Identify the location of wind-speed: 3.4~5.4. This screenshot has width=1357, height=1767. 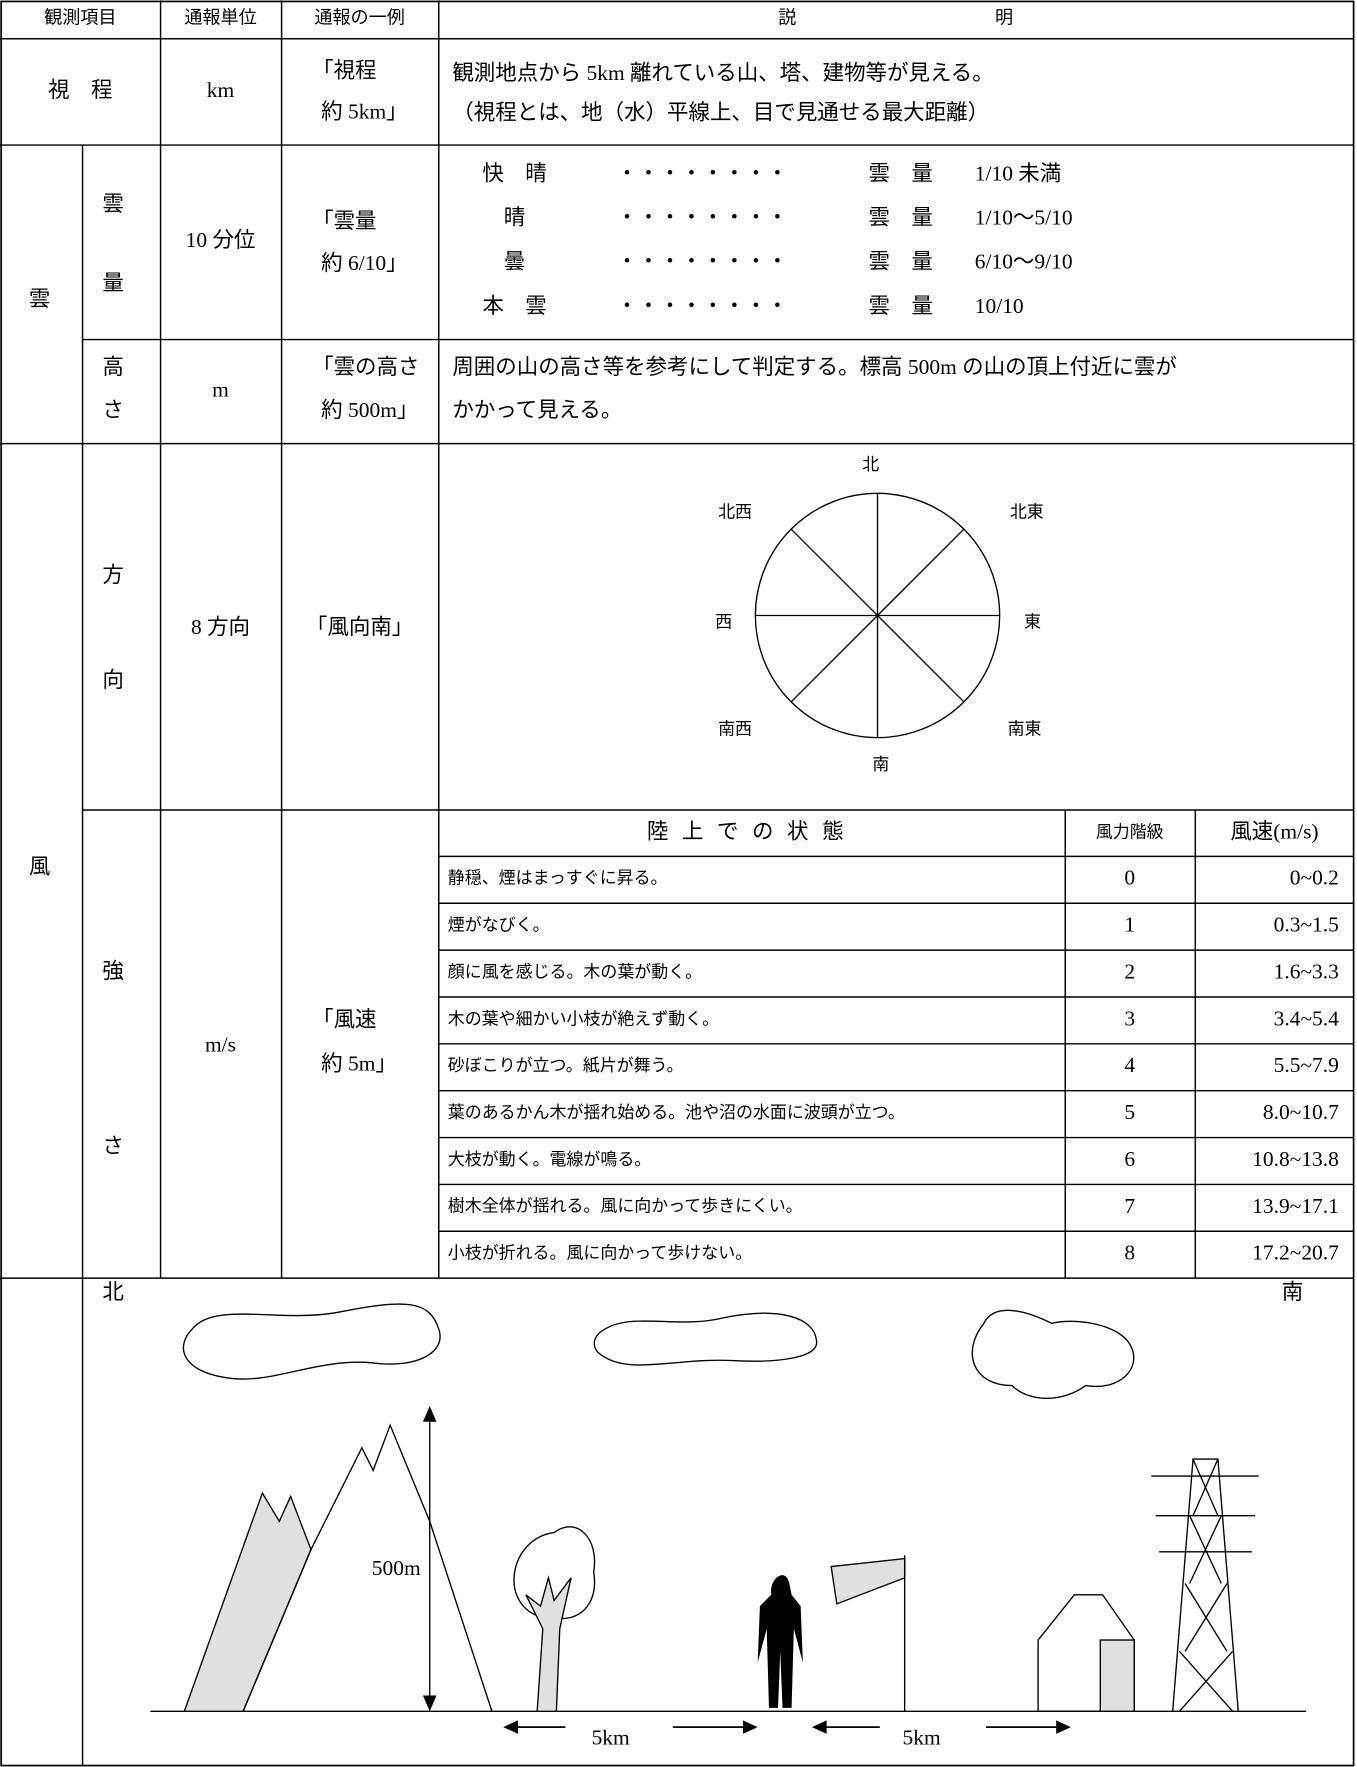
(1307, 1018).